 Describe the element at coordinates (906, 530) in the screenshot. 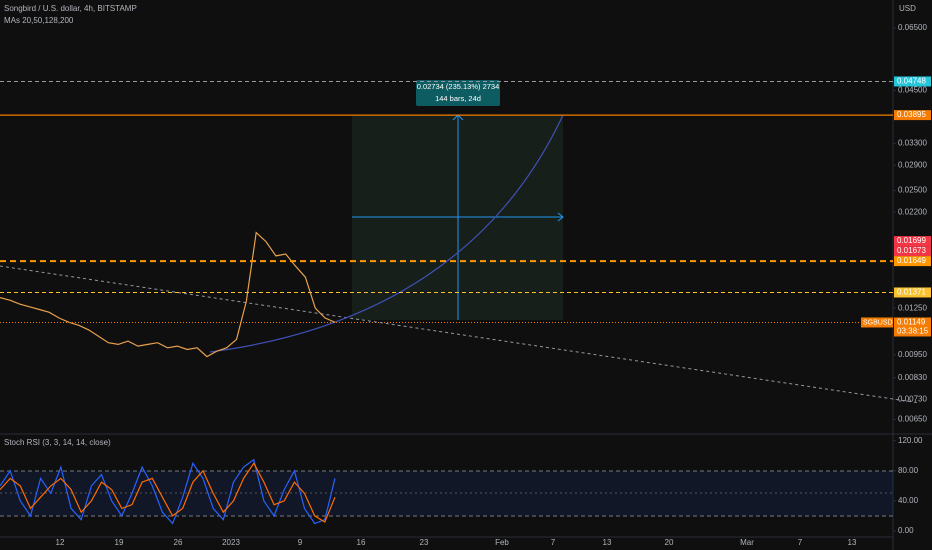

I see `y-tick-label: 0.00` at that location.